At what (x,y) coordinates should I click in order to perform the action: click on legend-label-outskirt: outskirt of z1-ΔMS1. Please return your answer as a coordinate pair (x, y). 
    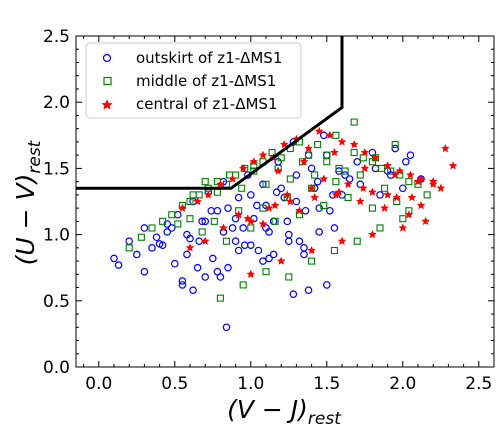
    Looking at the image, I should click on (209, 58).